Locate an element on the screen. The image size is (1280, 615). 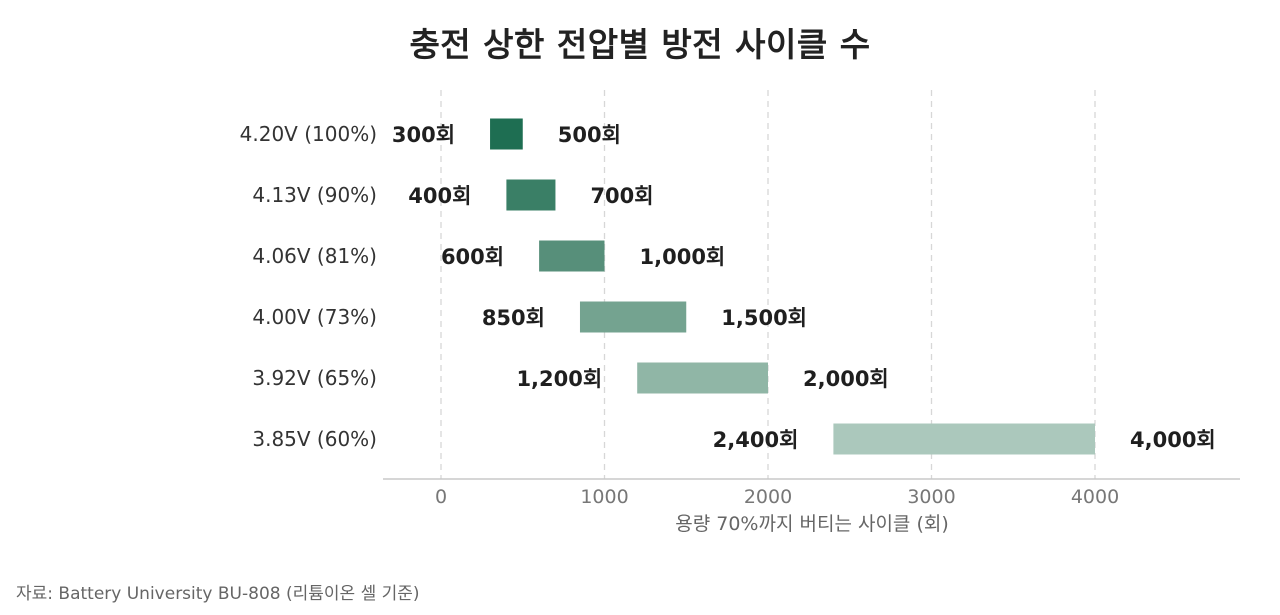
x-axis-label: 용량 70%까지 버티는 사이클 (회) is located at coordinates (812, 524).